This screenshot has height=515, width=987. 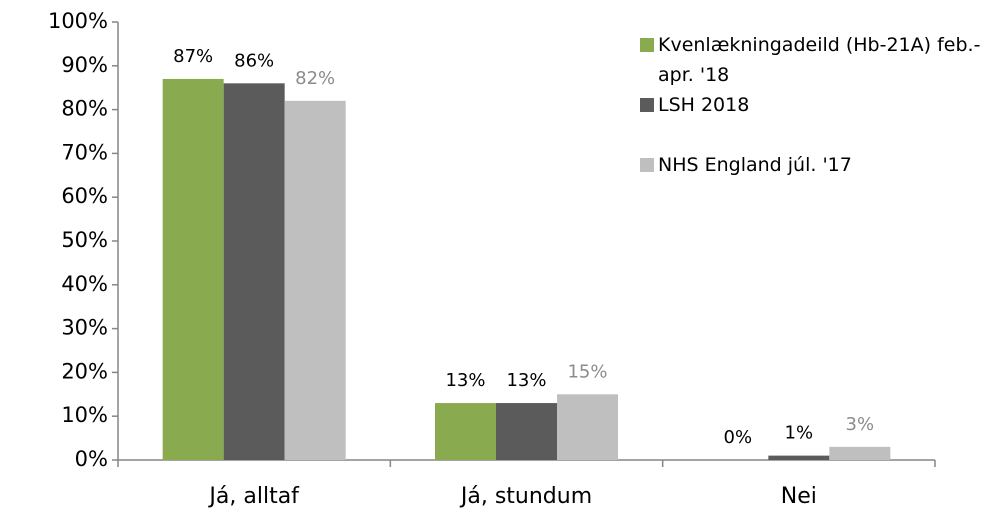 What do you see at coordinates (704, 105) in the screenshot?
I see `legend-label: LSH 2018` at bounding box center [704, 105].